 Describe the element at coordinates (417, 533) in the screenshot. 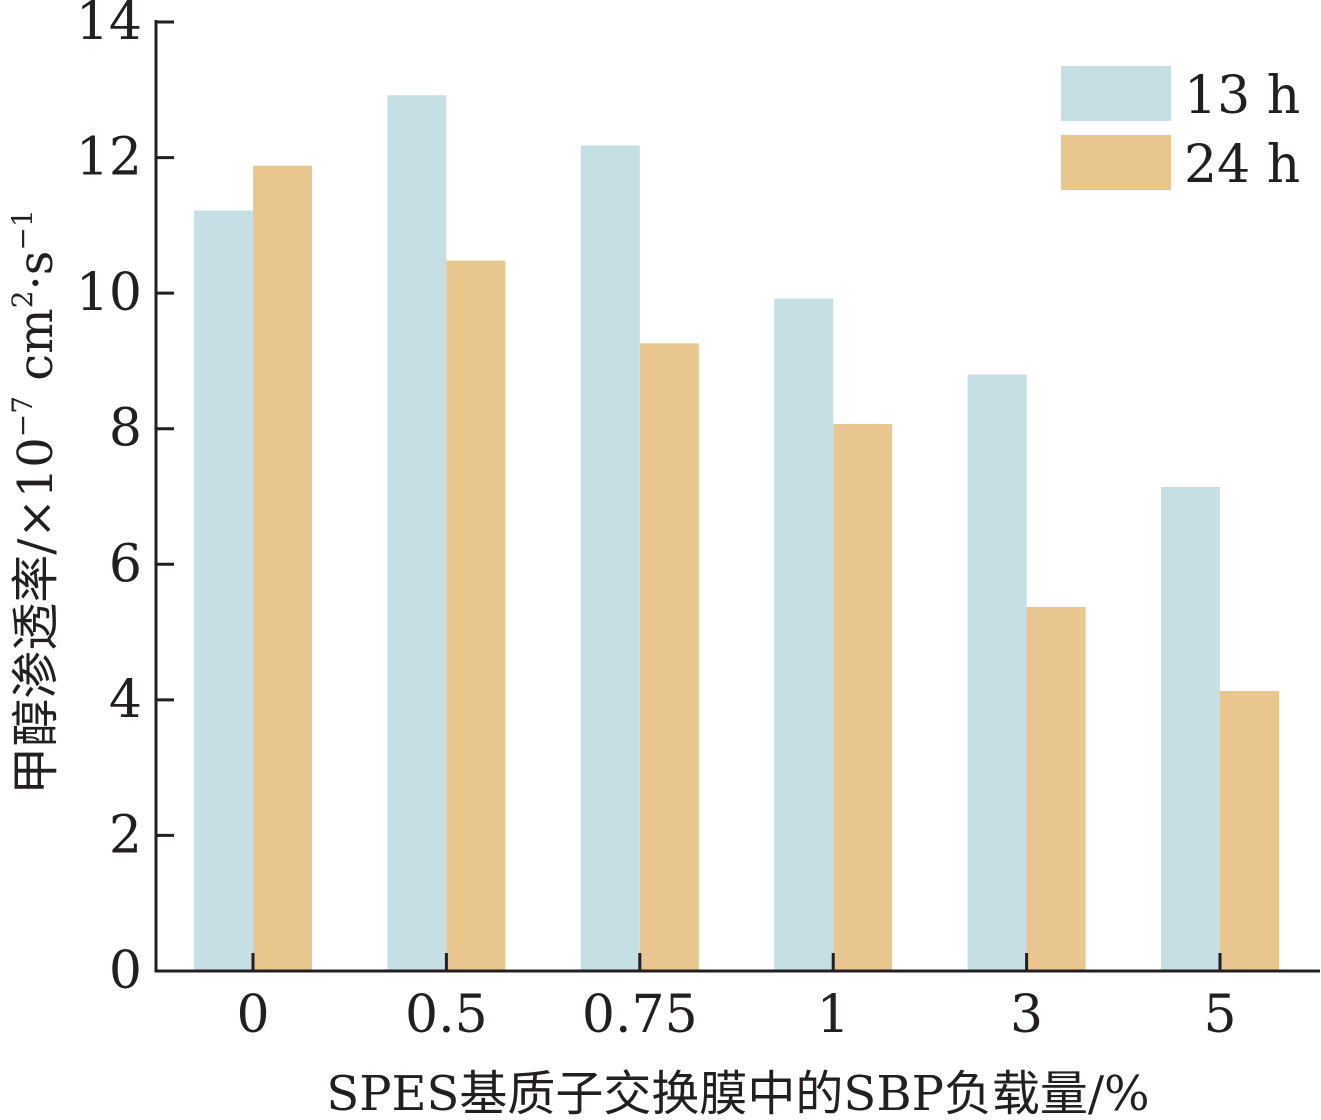

I see `bar-13h-0.5` at that location.